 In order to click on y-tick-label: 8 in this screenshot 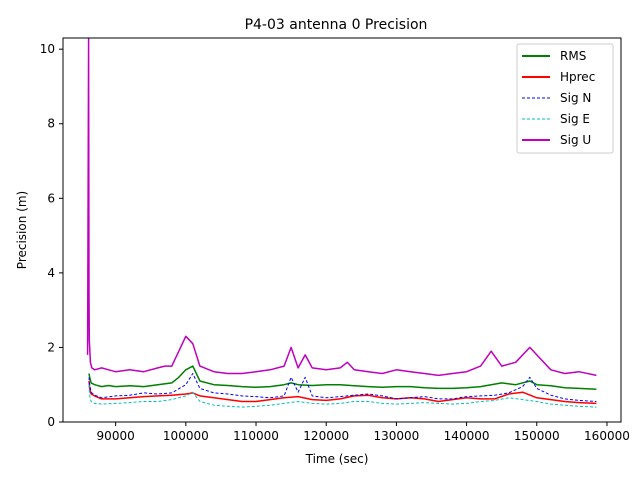, I will do `click(51, 124)`.